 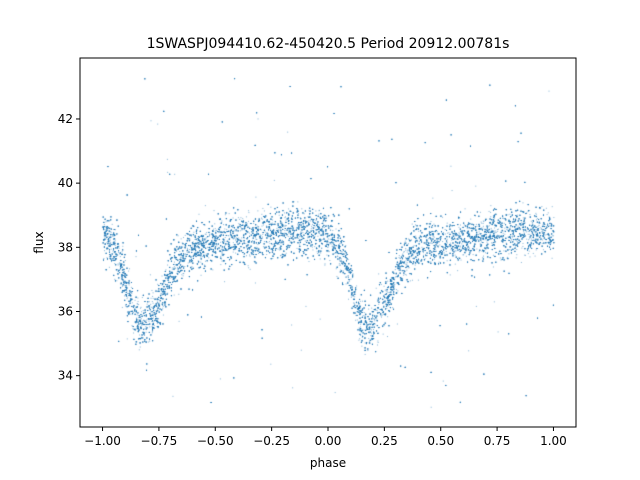 What do you see at coordinates (553, 441) in the screenshot?
I see `x-tick-label: 1.00` at bounding box center [553, 441].